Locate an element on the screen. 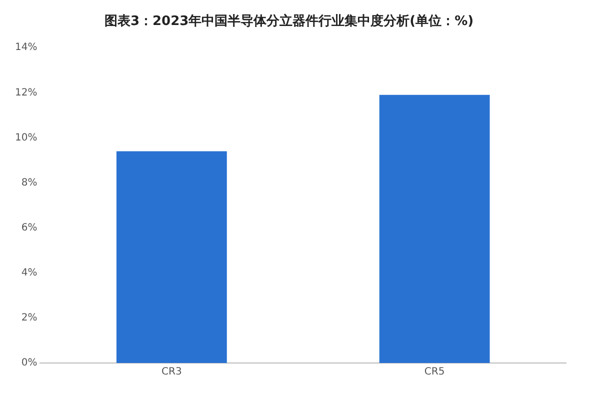 The image size is (594, 419). y-tick-label: 4% is located at coordinates (29, 272).